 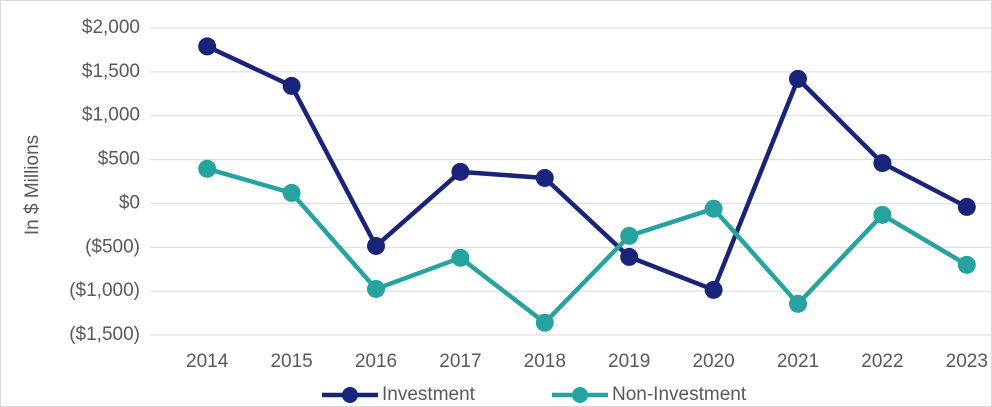 What do you see at coordinates (111, 27) in the screenshot?
I see `y-tick-label: $2,000` at bounding box center [111, 27].